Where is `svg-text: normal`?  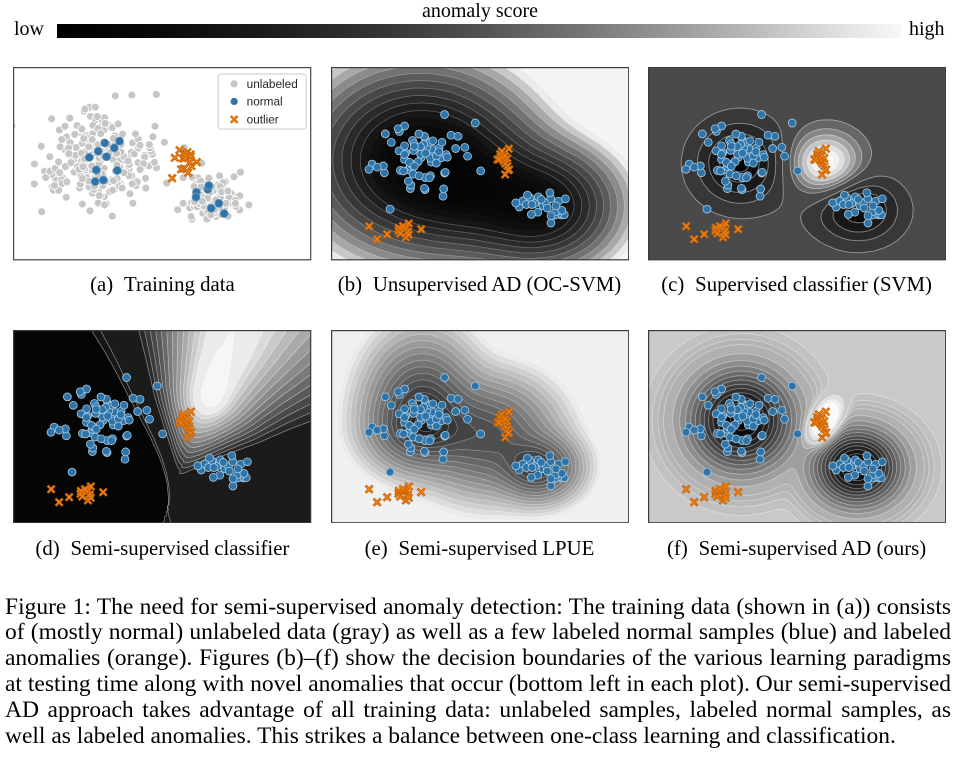 svg-text: normal is located at coordinates (265, 102).